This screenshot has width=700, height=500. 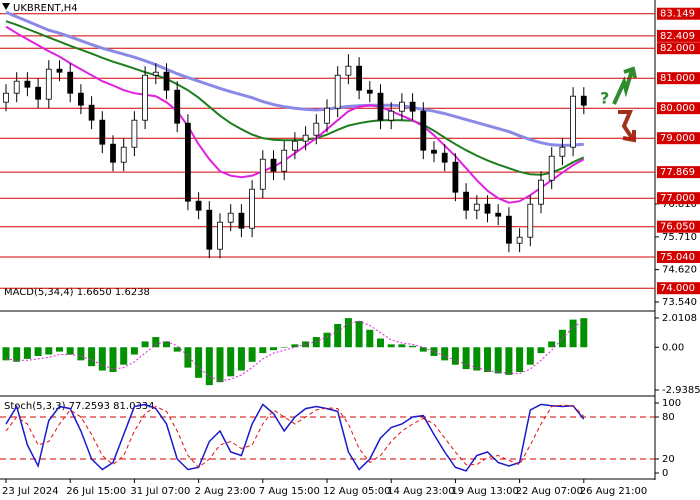 I want to click on y-tick-label: 0, so click(x=665, y=473).